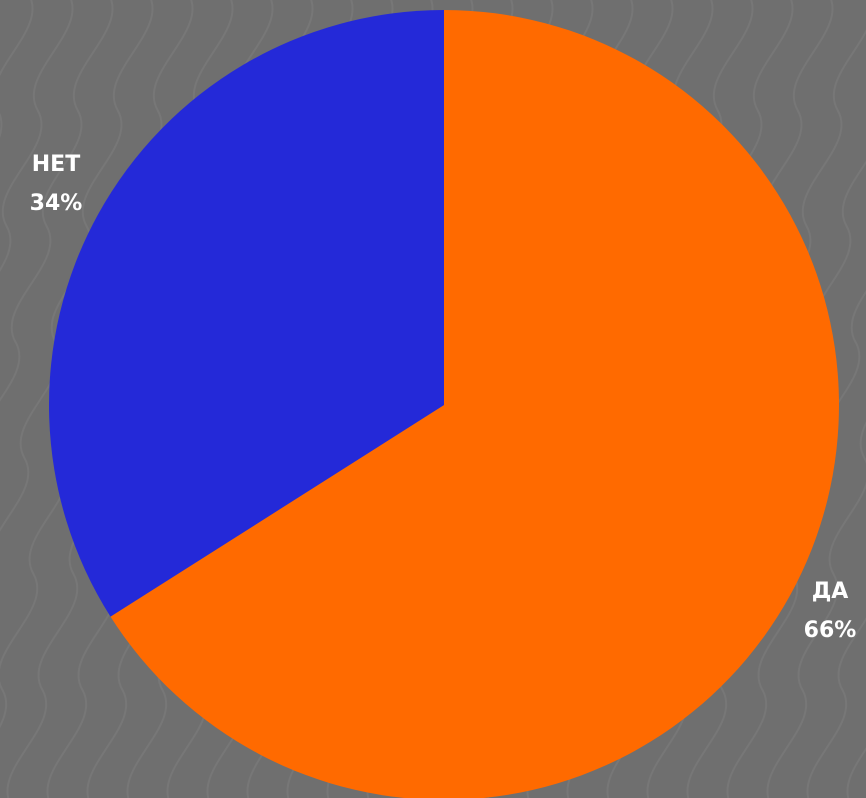 The image size is (866, 798). I want to click on slice-value-label-da: 66%, so click(830, 630).